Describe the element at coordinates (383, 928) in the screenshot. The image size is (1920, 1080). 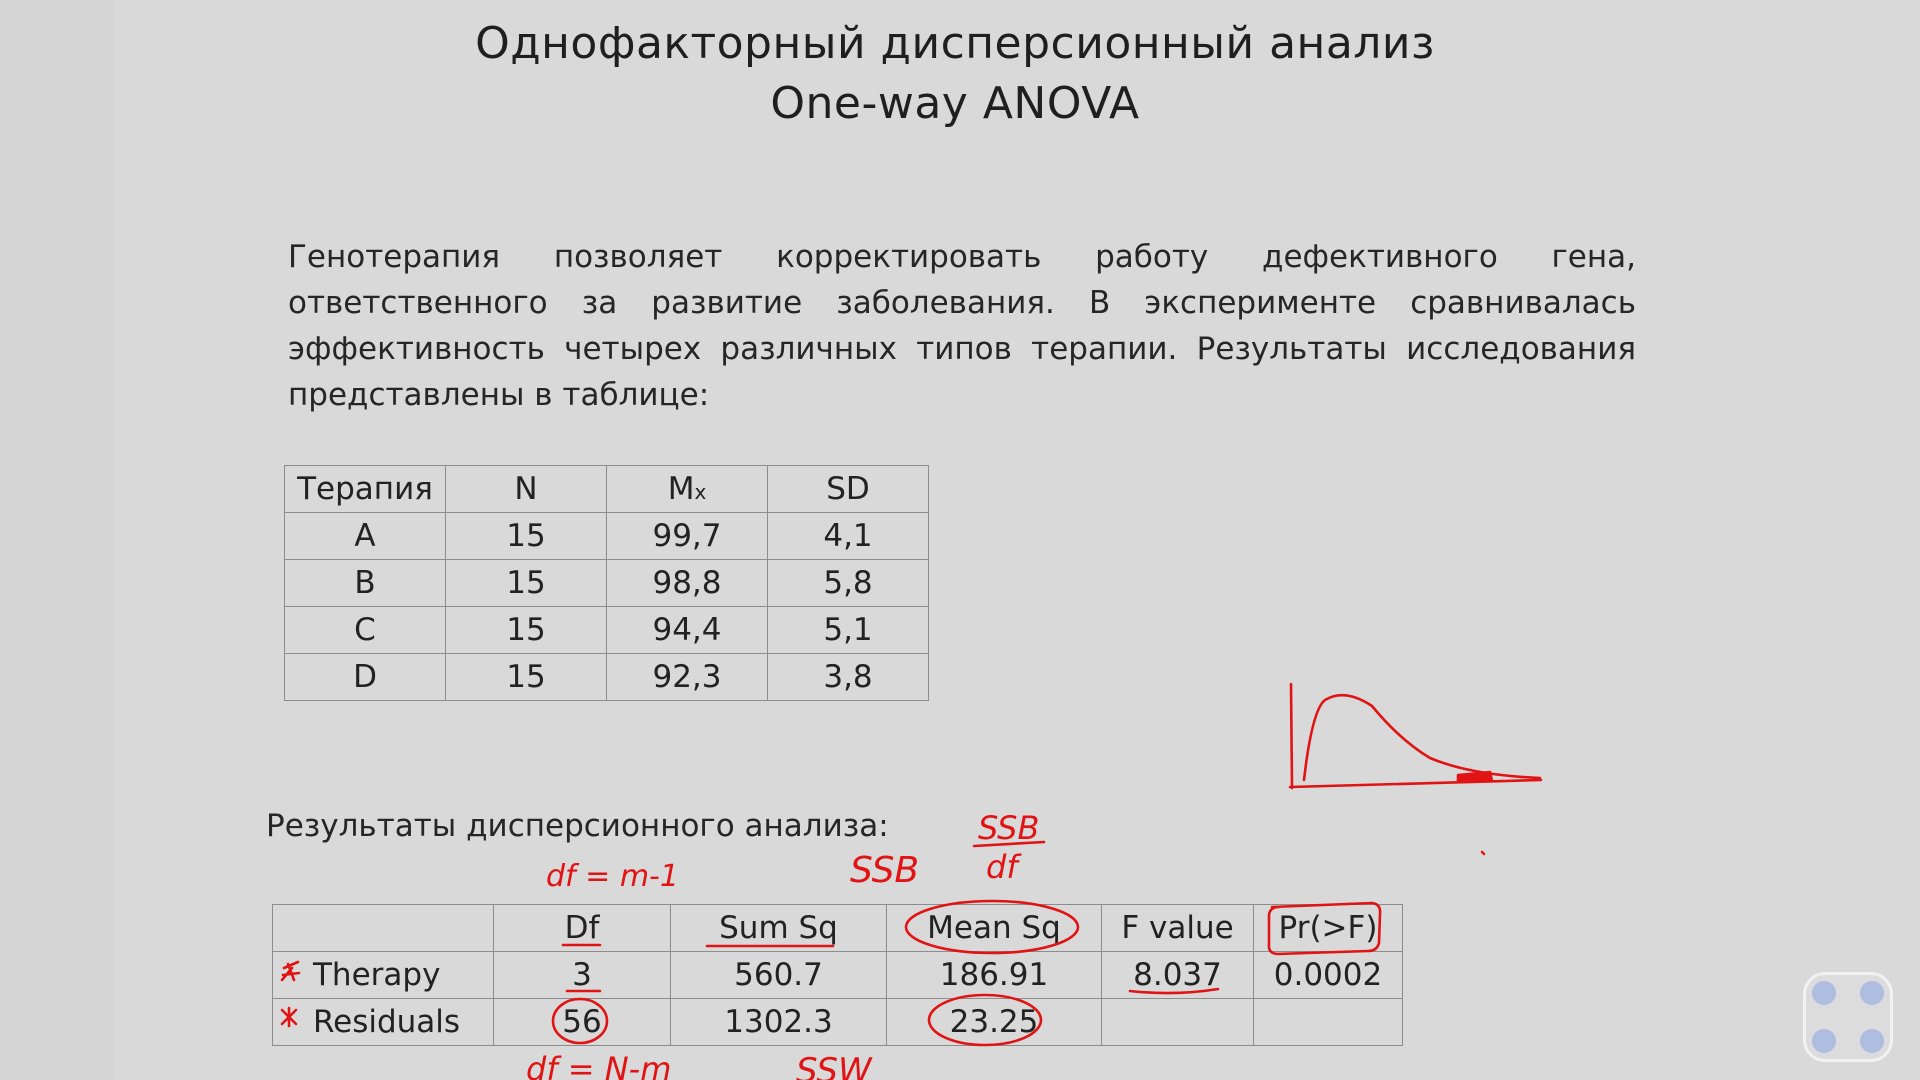
I see `header-empty` at that location.